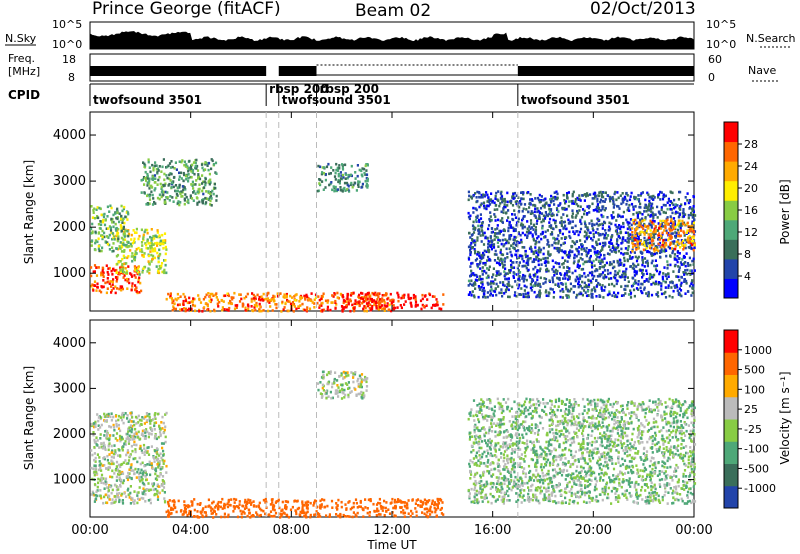 Image resolution: width=800 pixels, height=554 pixels. I want to click on noise-left-label: N.Sky, so click(21, 38).